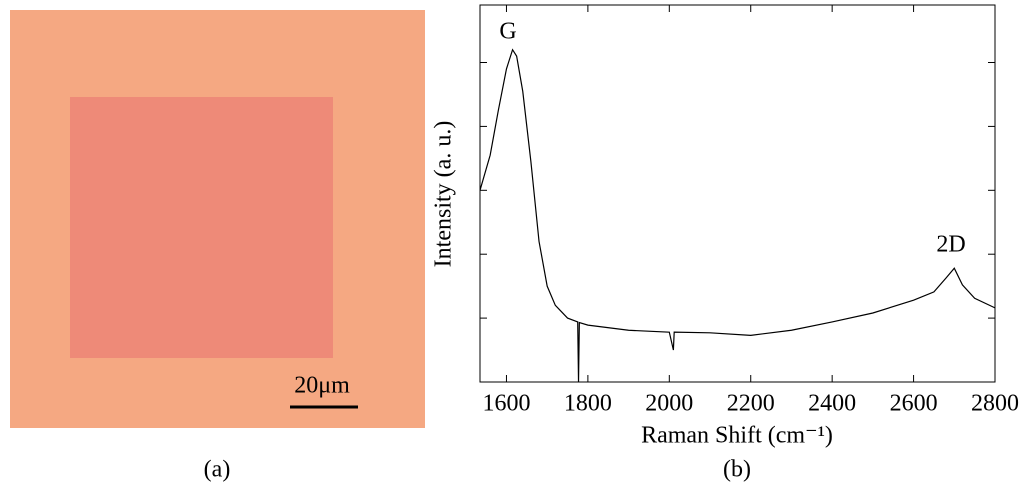  Describe the element at coordinates (950, 245) in the screenshot. I see `peak-label: 2D` at that location.